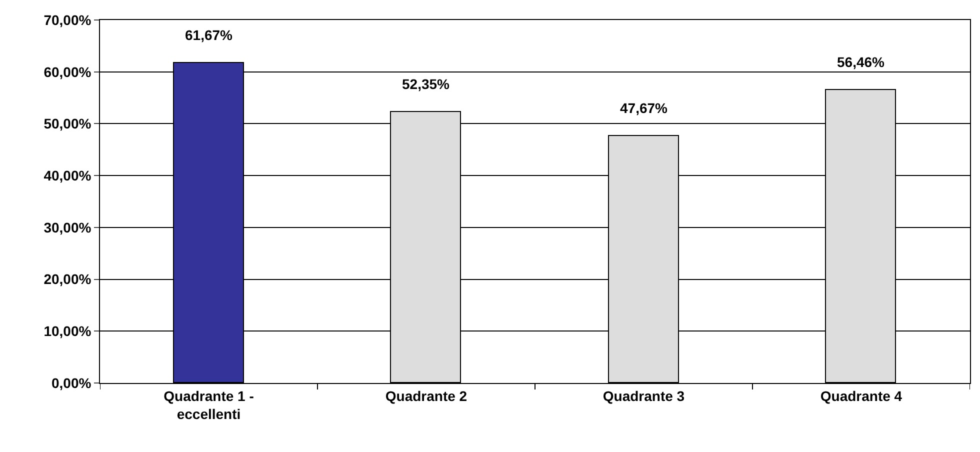 This screenshot has width=980, height=452. What do you see at coordinates (644, 108) in the screenshot?
I see `data-label: 47,67%` at bounding box center [644, 108].